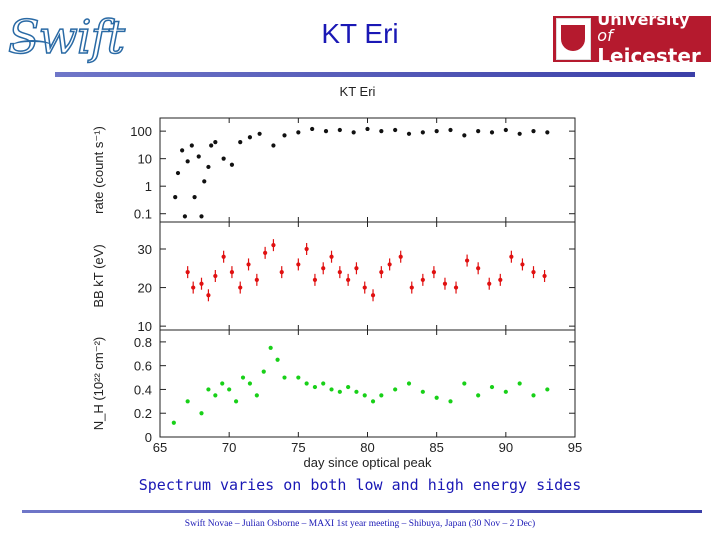 The image size is (720, 540). I want to click on university-wordmark: University of Leicester, so click(652, 39).